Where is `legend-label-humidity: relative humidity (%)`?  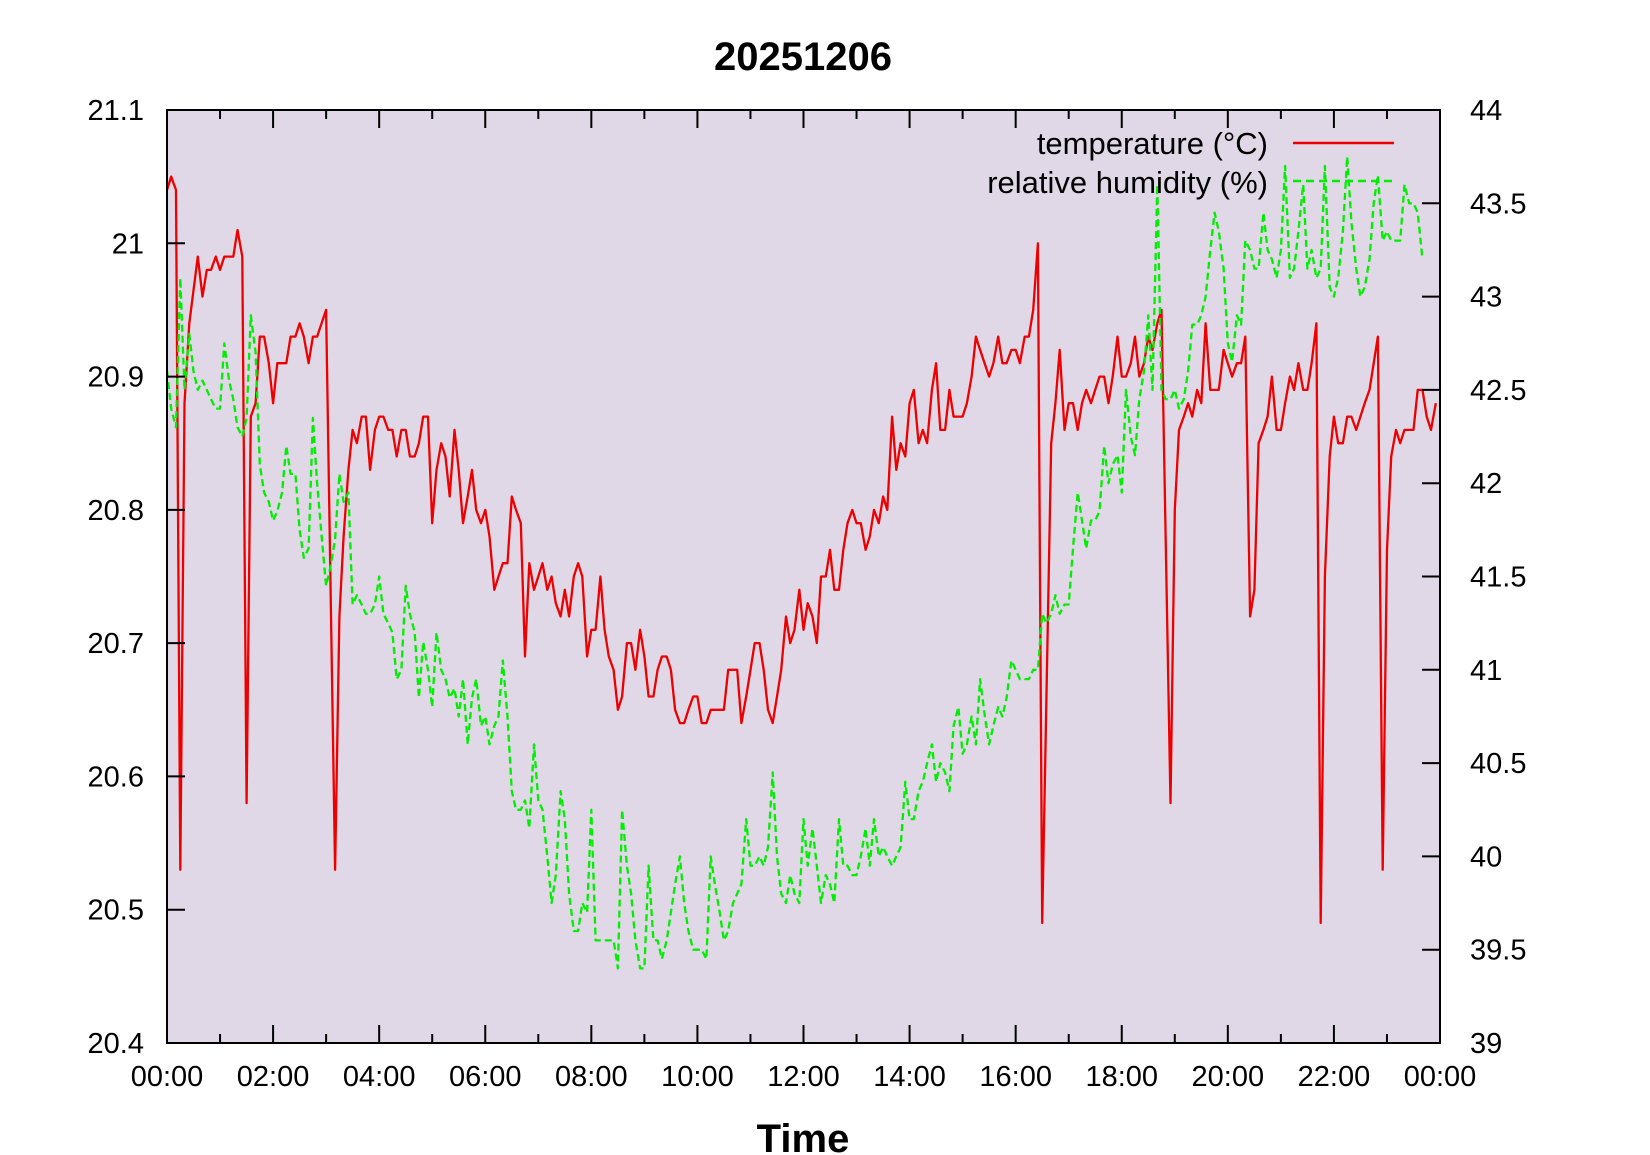
legend-label-humidity: relative humidity (%) is located at coordinates (1127, 182).